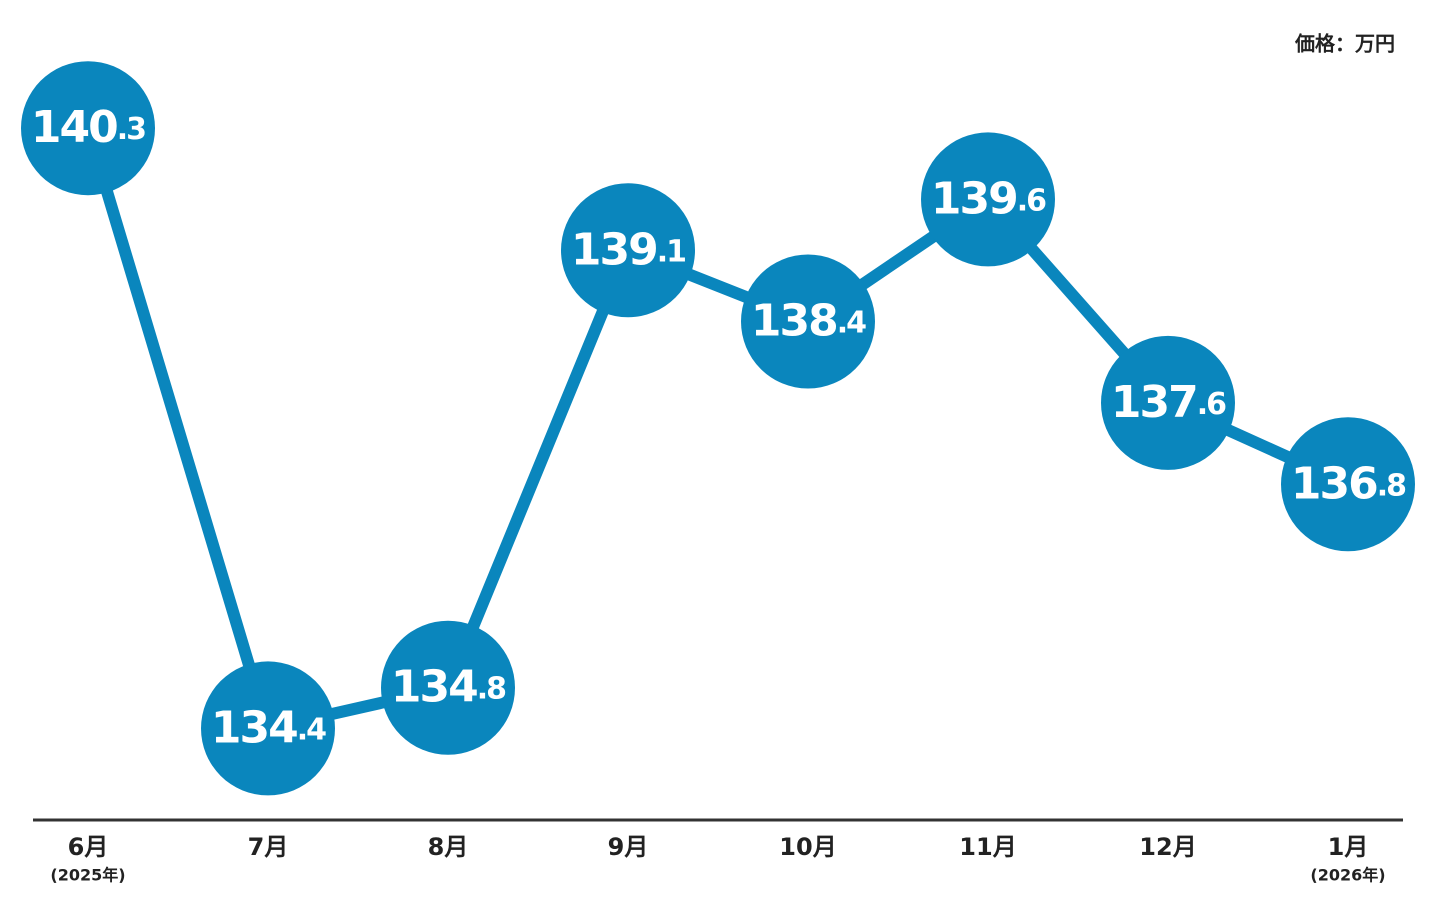  I want to click on data-label: 139.1, so click(628, 249).